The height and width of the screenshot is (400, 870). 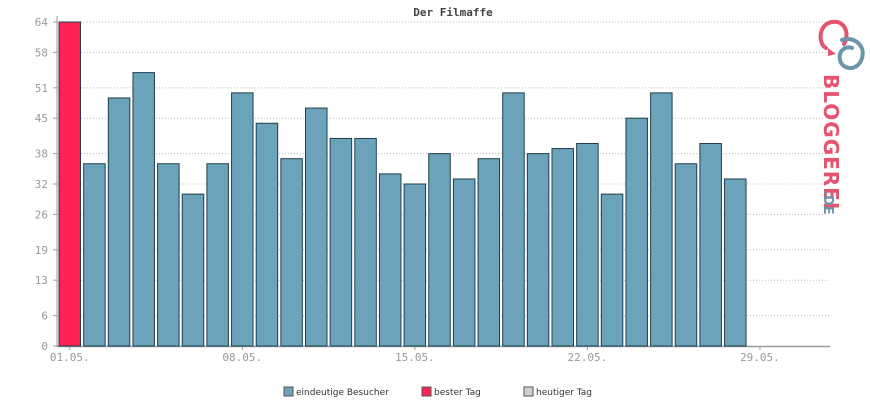 What do you see at coordinates (453, 12) in the screenshot?
I see `chart-title: Der Filmaffe` at bounding box center [453, 12].